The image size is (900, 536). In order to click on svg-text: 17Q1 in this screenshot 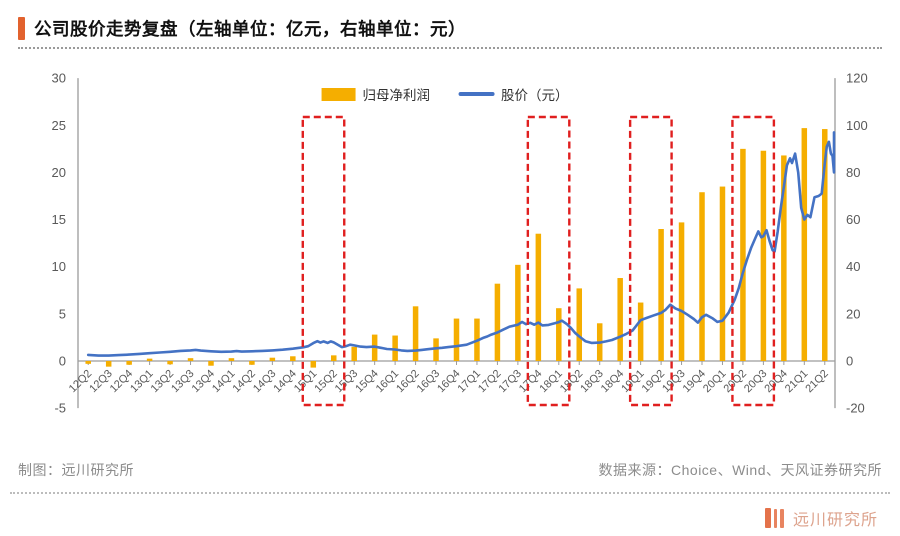, I will do `click(470, 382)`.